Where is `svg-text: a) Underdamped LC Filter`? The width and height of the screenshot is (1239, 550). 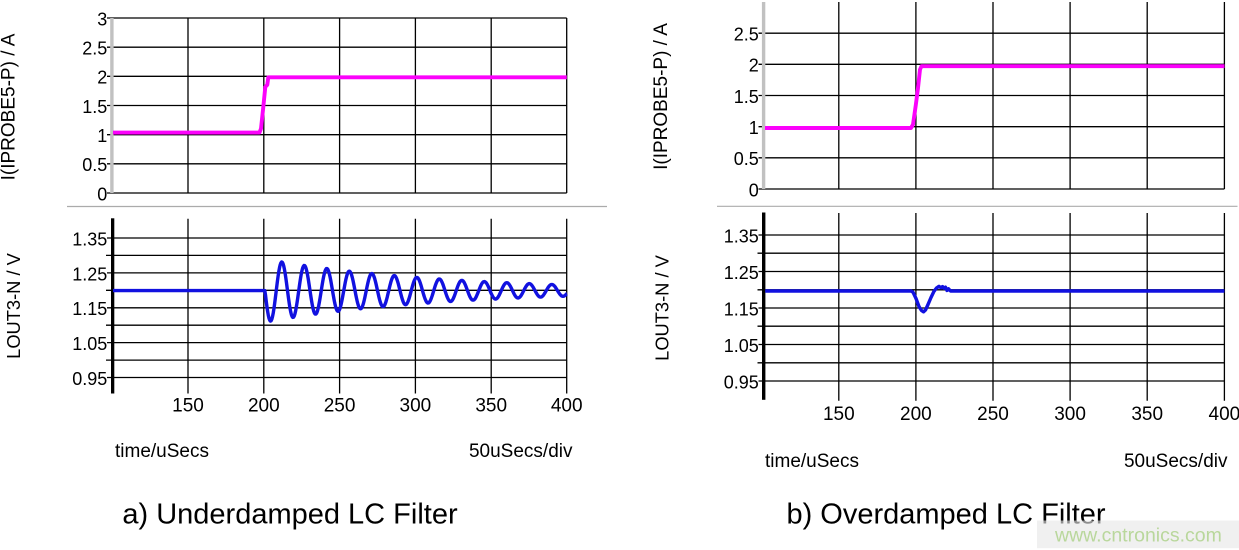 svg-text: a) Underdamped LC Filter is located at coordinates (290, 515).